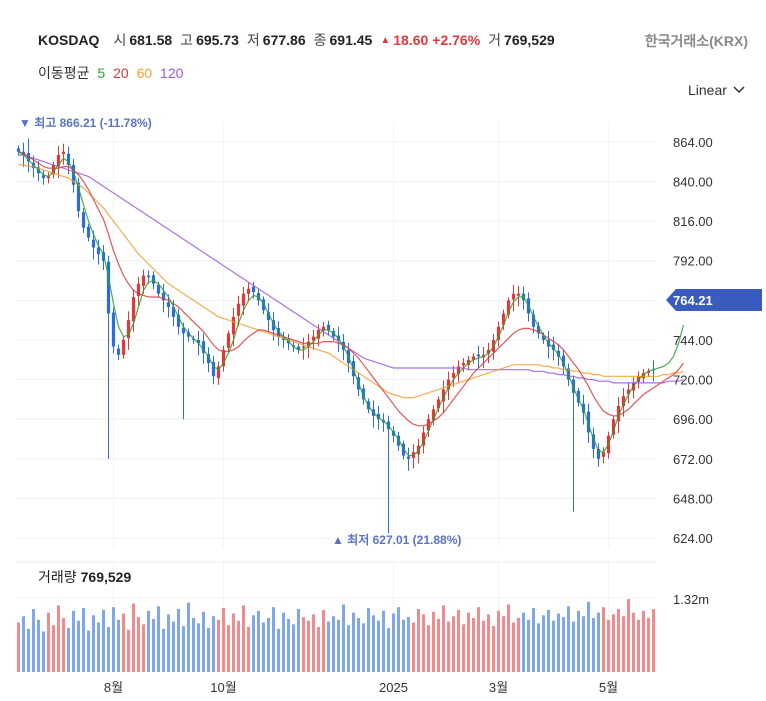  I want to click on close-value: 691.45, so click(351, 40).